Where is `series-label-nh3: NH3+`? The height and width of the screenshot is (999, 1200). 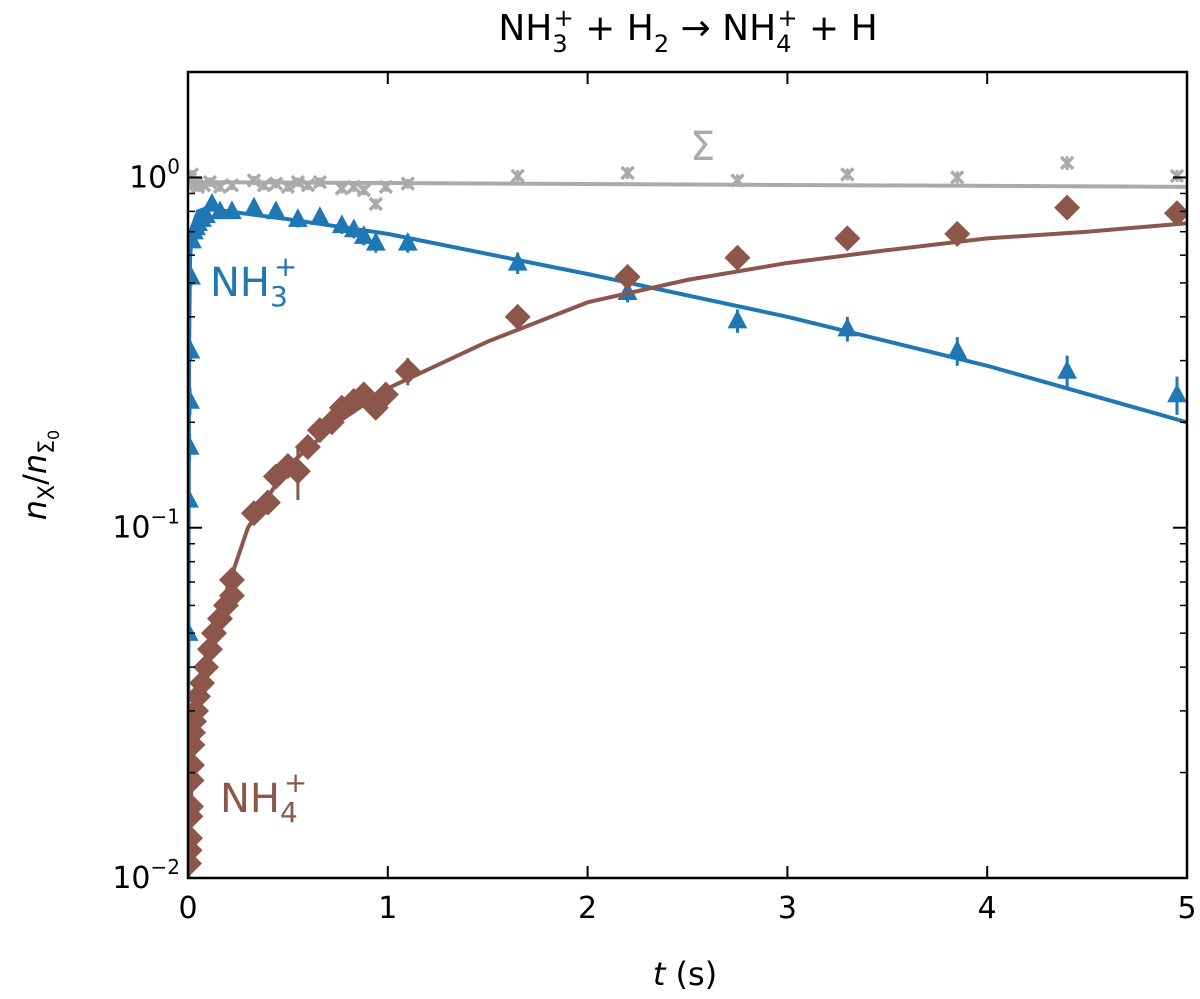 series-label-nh3: NH3+ is located at coordinates (253, 281).